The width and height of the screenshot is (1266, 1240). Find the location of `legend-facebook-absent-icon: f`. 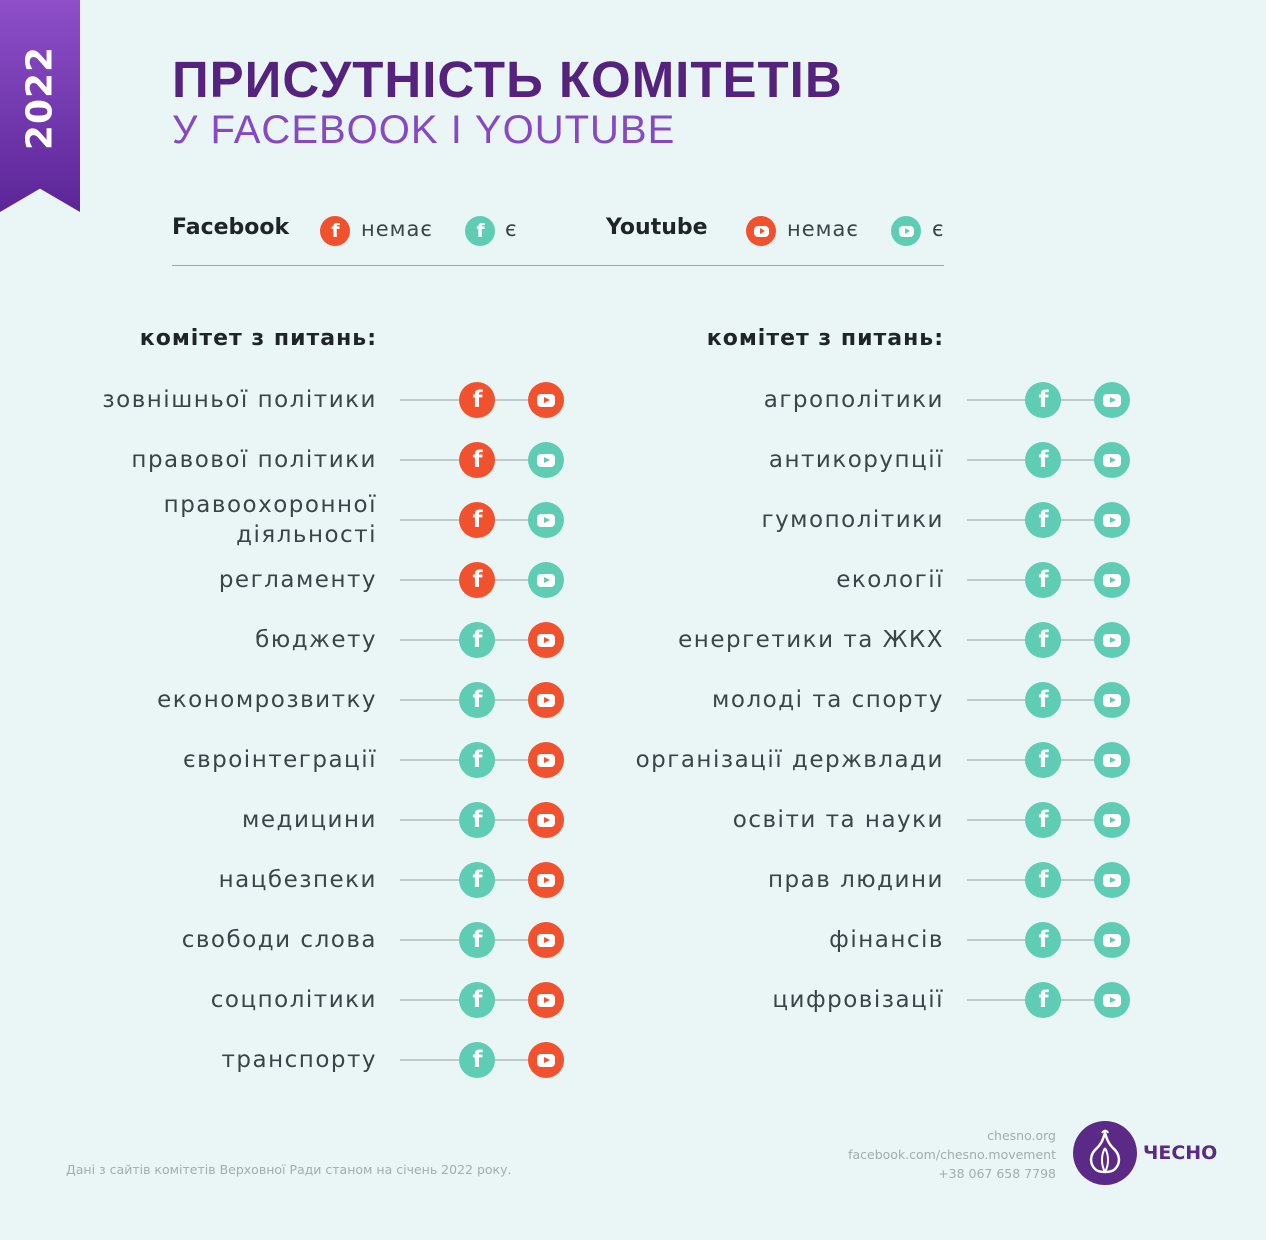

legend-facebook-absent-icon: f is located at coordinates (335, 231).